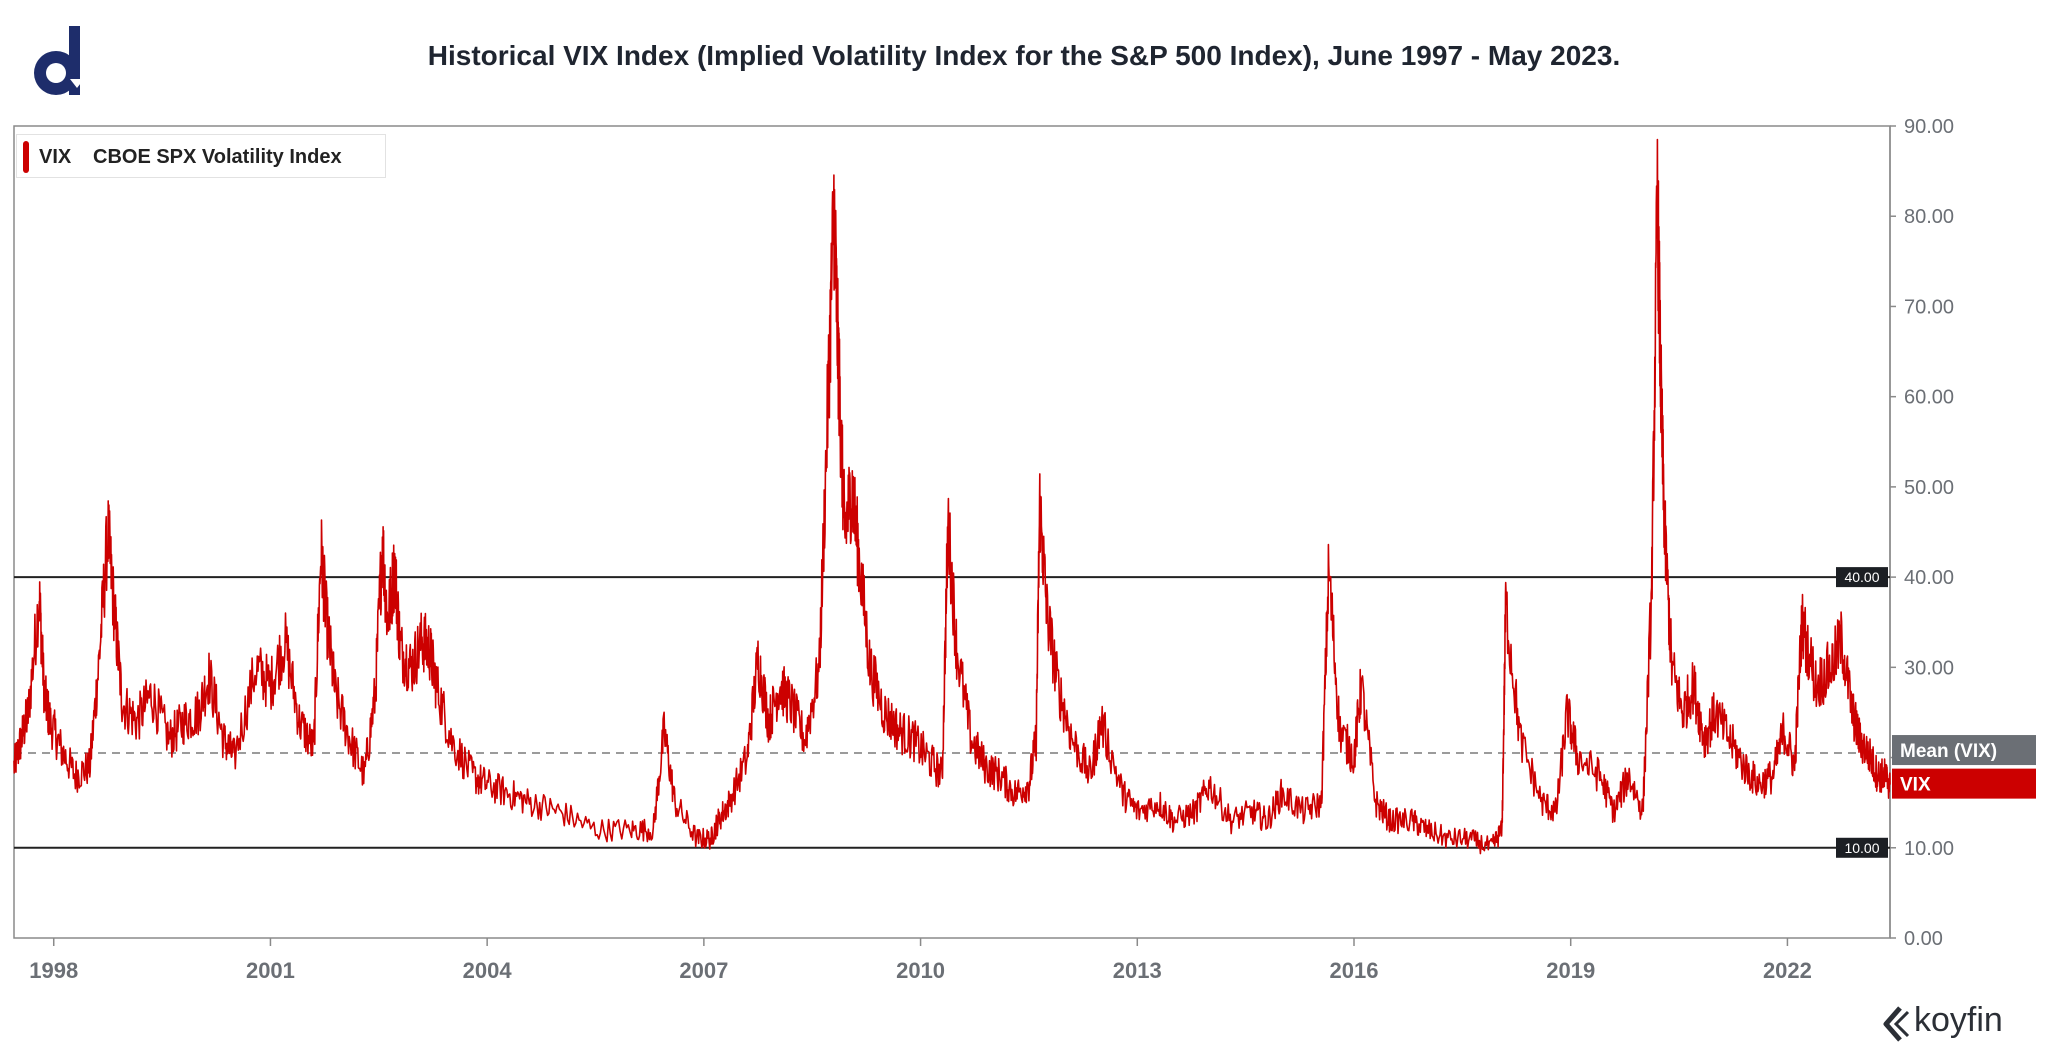 Image resolution: width=2048 pixels, height=1058 pixels. Describe the element at coordinates (1929, 578) in the screenshot. I see `y-tick-label: 40.00` at that location.